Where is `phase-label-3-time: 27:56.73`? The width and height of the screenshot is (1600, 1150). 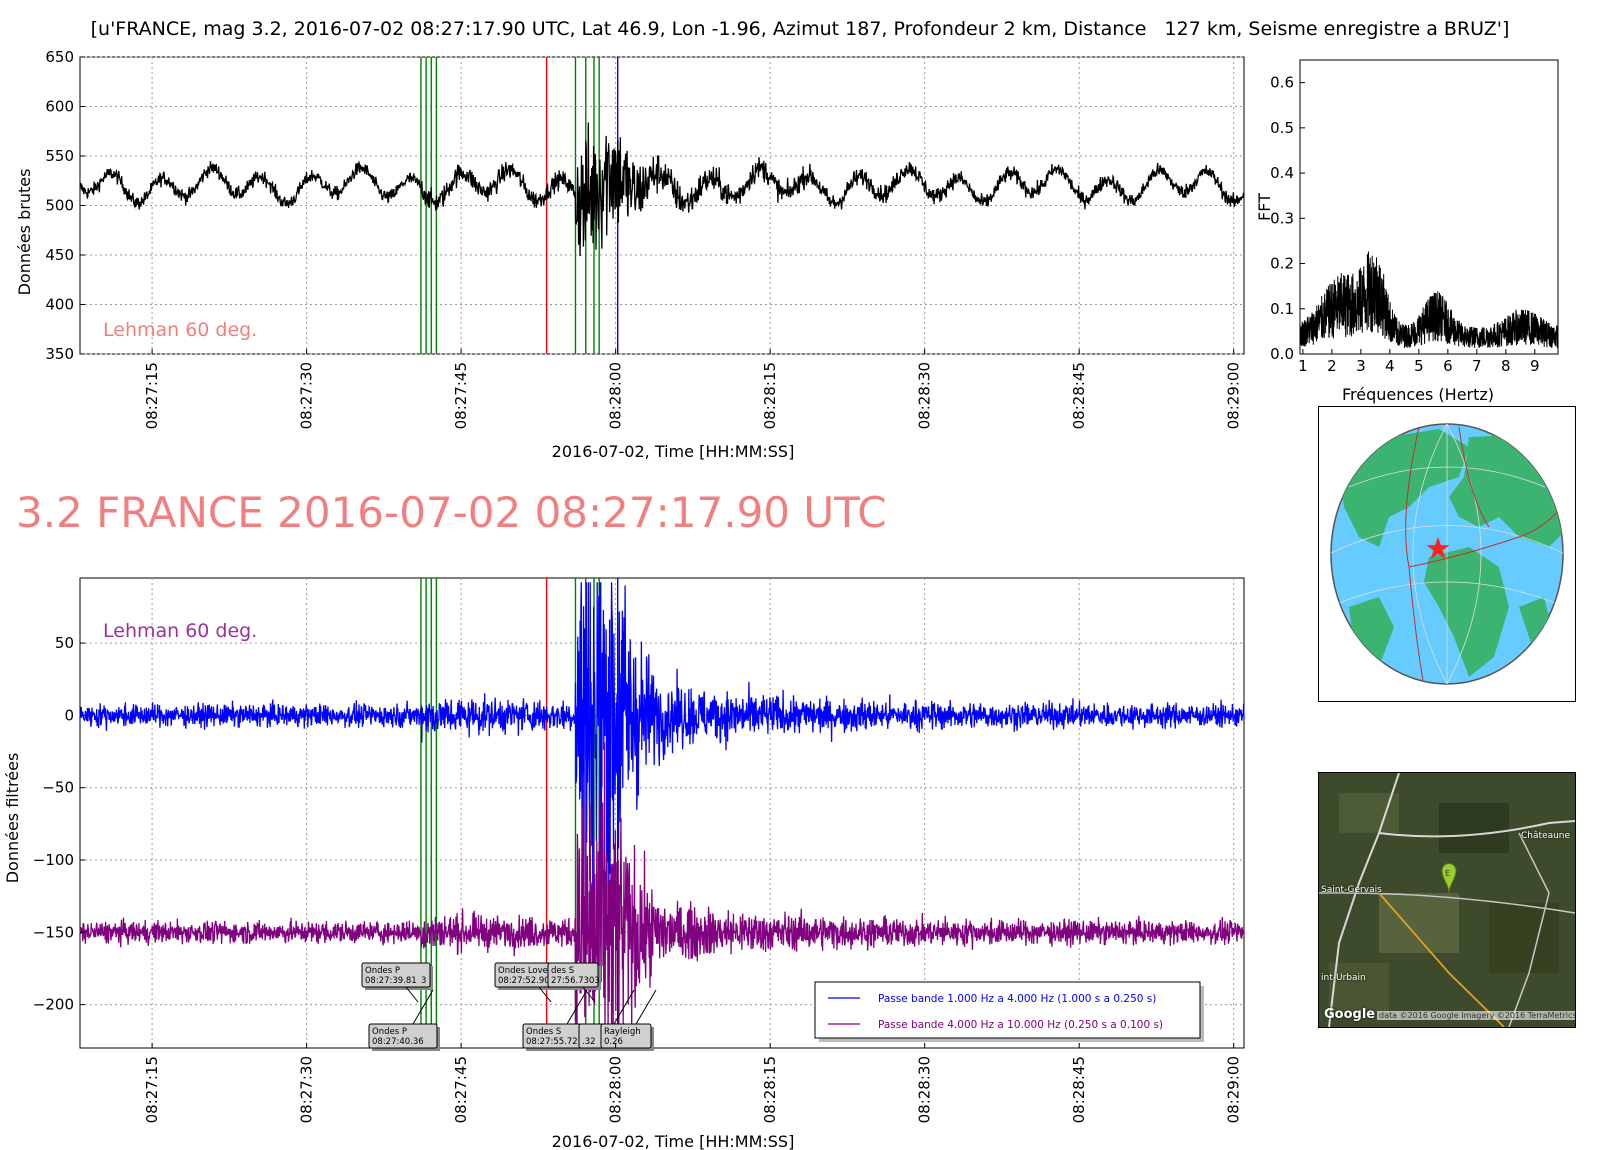 phase-label-3-time: 27:56.73 is located at coordinates (570, 981).